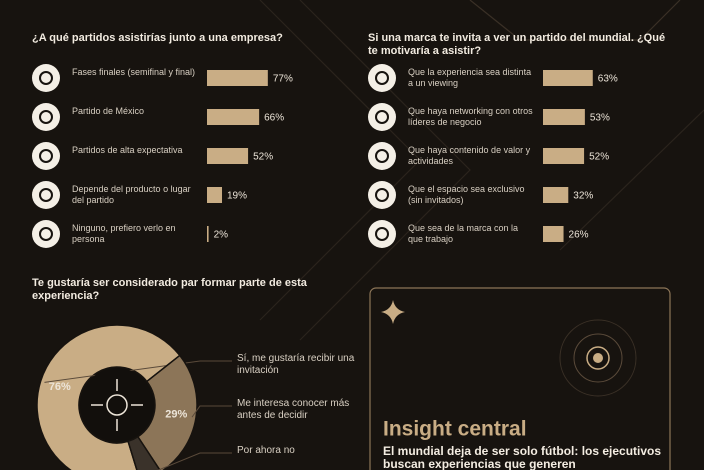 This screenshot has height=470, width=704. I want to click on value-label: 77%, so click(283, 79).